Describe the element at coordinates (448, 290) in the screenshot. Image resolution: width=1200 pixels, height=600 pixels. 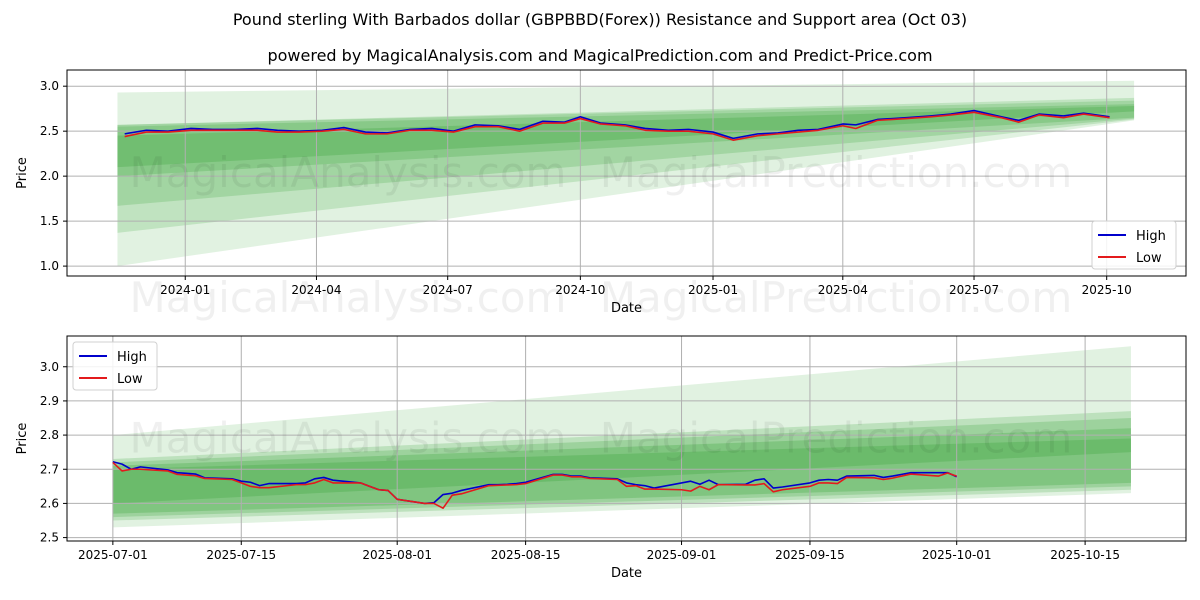
I see `x-tick-label: 2024-07` at that location.